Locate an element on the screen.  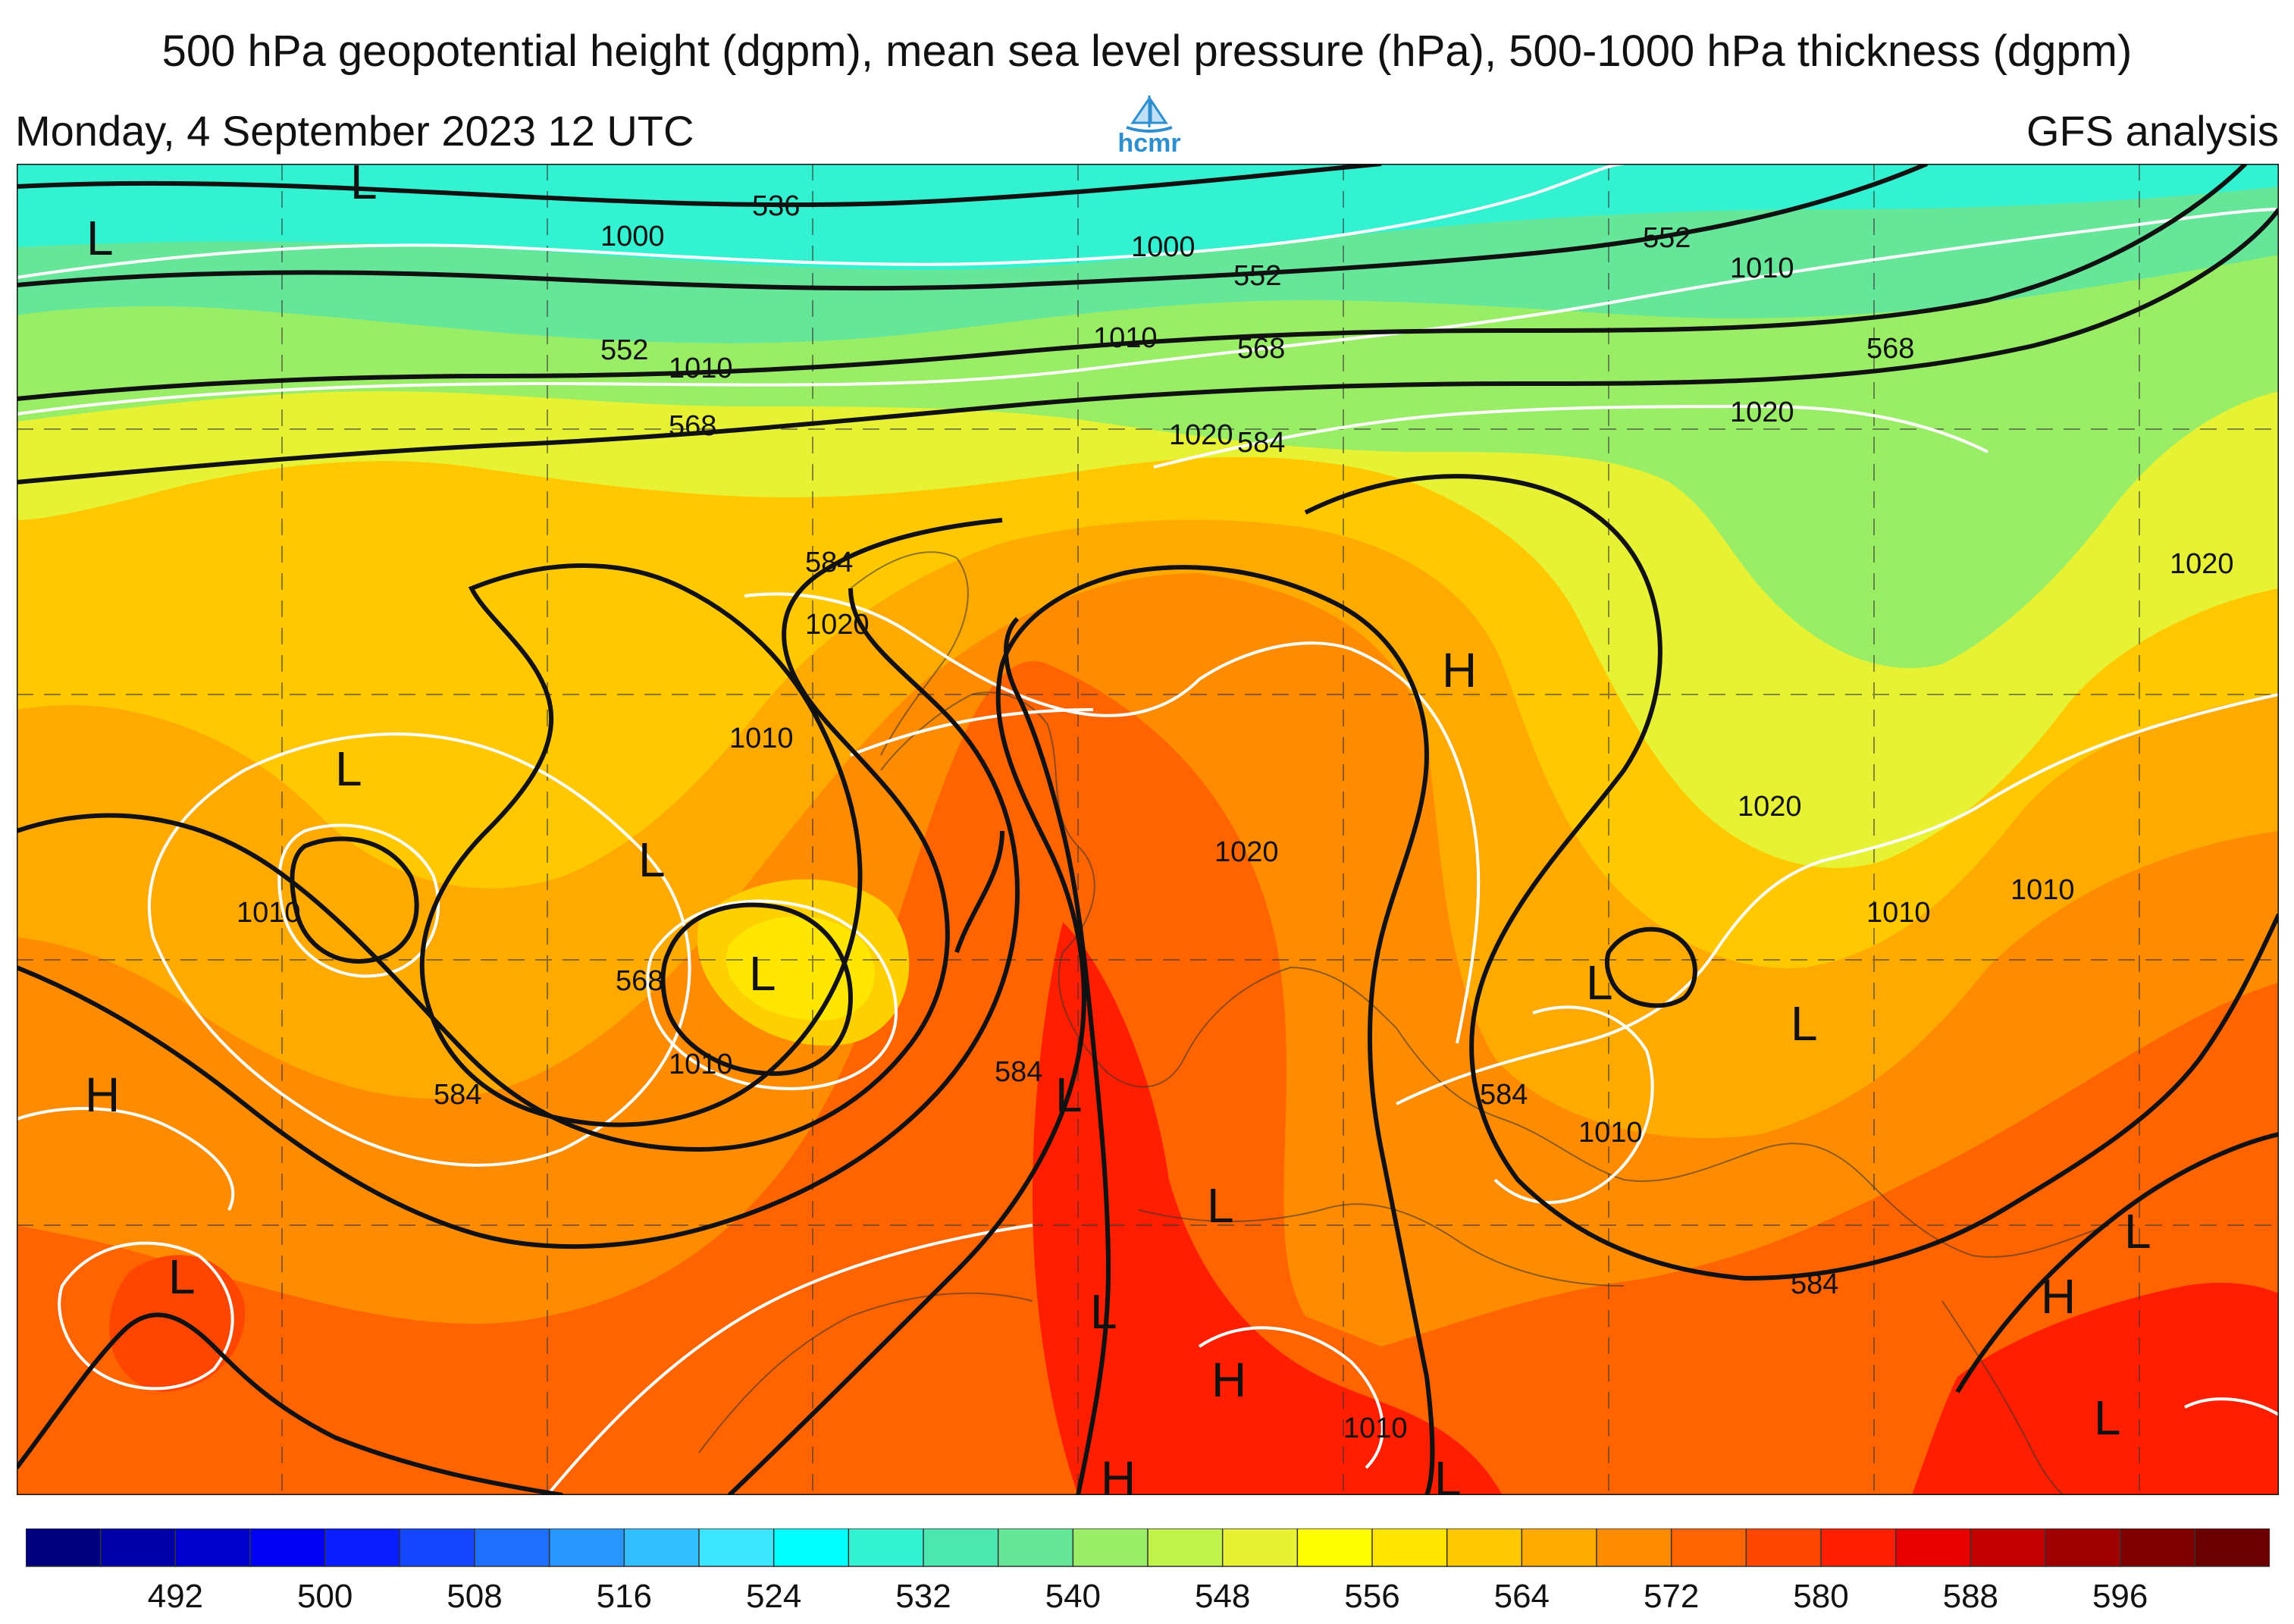
colorbar-tick-label: 572 is located at coordinates (1671, 1595).